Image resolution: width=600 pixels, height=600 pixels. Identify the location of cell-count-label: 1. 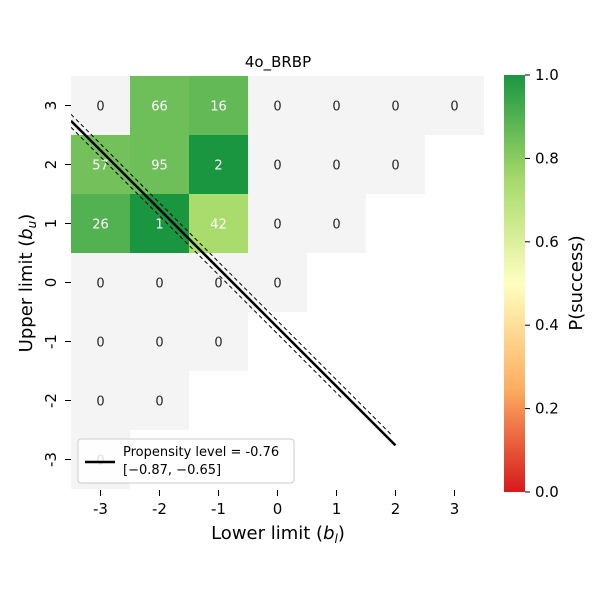
(159, 225).